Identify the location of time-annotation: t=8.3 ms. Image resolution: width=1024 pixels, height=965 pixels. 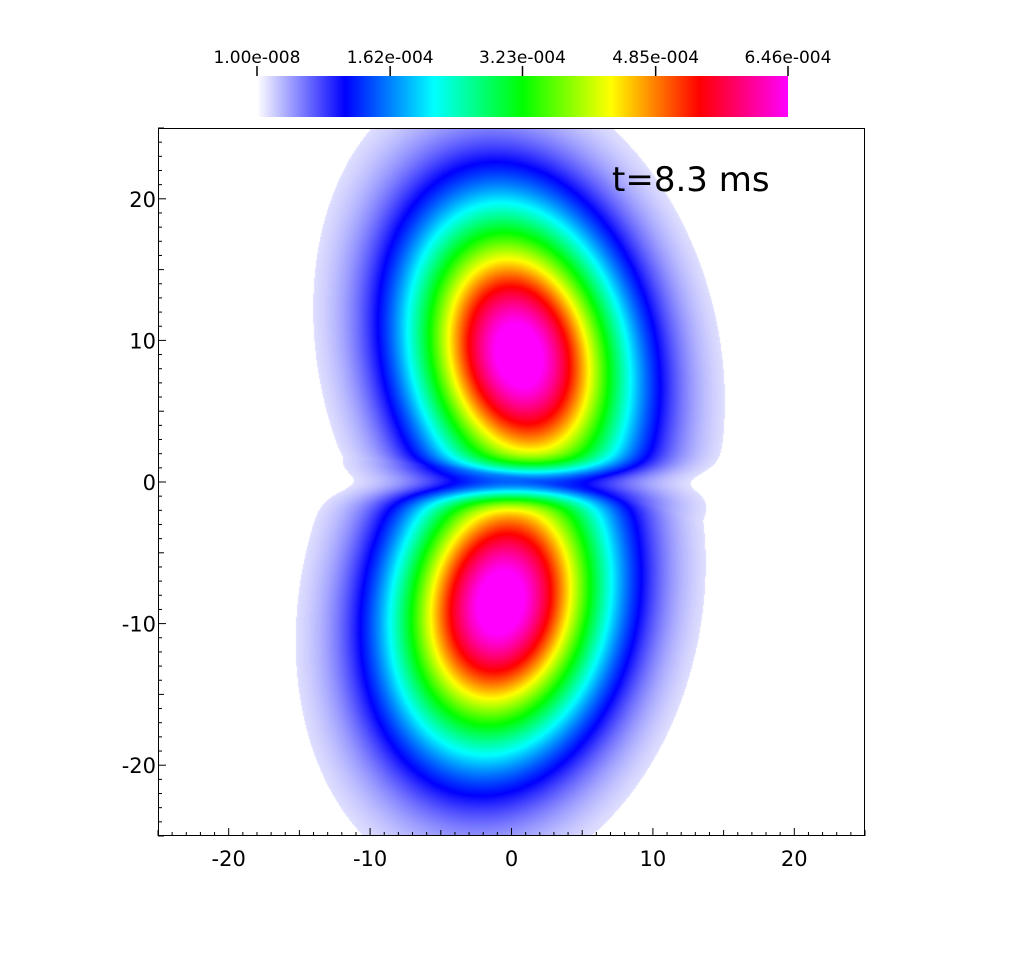
(691, 180).